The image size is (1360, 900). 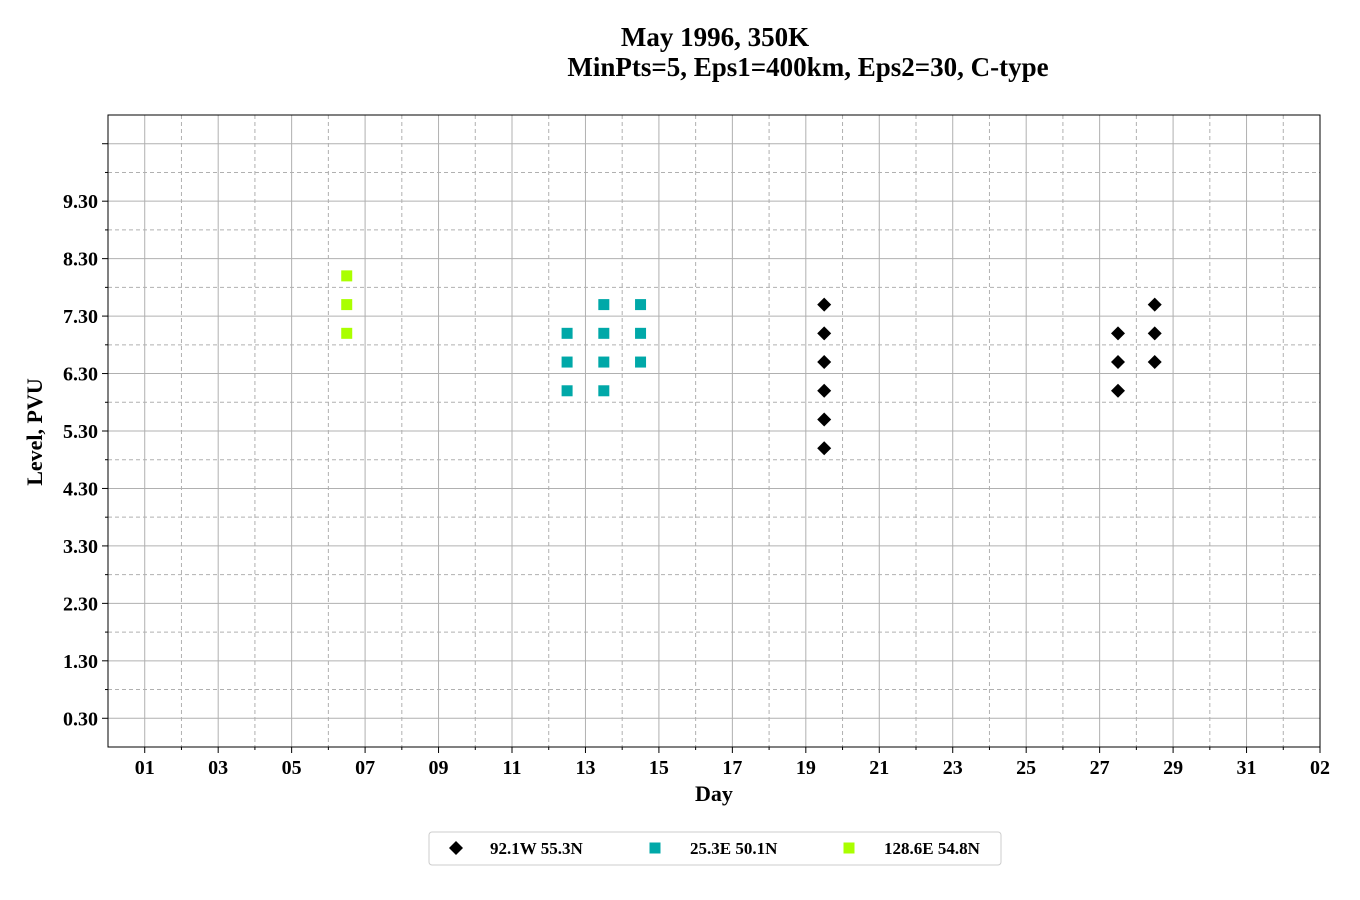 What do you see at coordinates (80, 432) in the screenshot?
I see `y-tick-label: 5.30` at bounding box center [80, 432].